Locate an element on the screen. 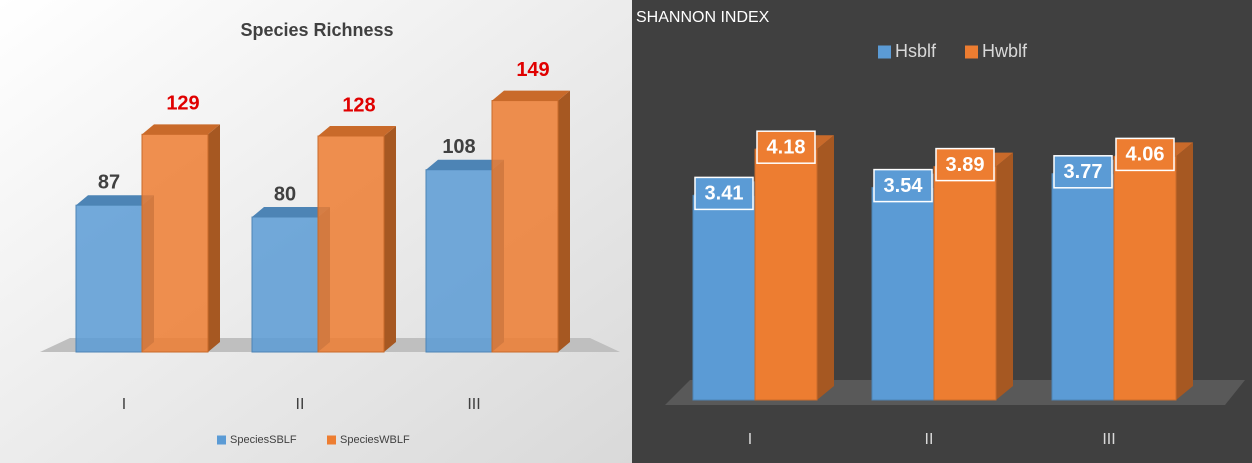  chart-title: SHANNON INDEX is located at coordinates (703, 17).